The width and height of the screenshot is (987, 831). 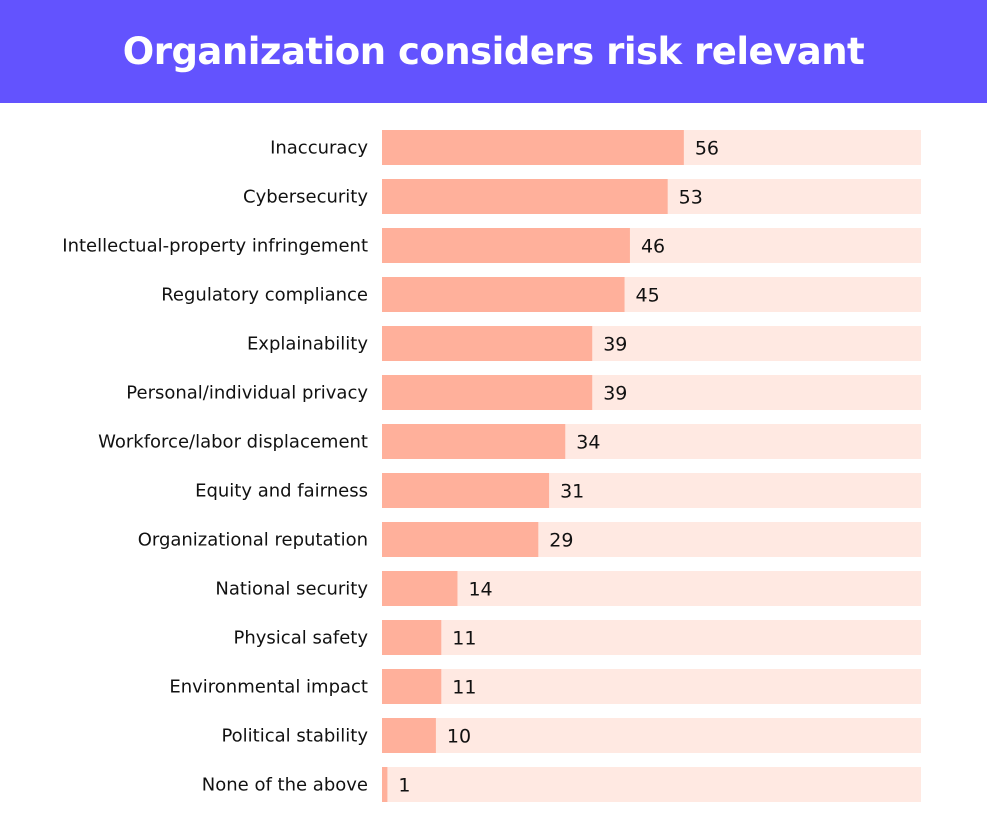 What do you see at coordinates (561, 541) in the screenshot?
I see `value-label: 29` at bounding box center [561, 541].